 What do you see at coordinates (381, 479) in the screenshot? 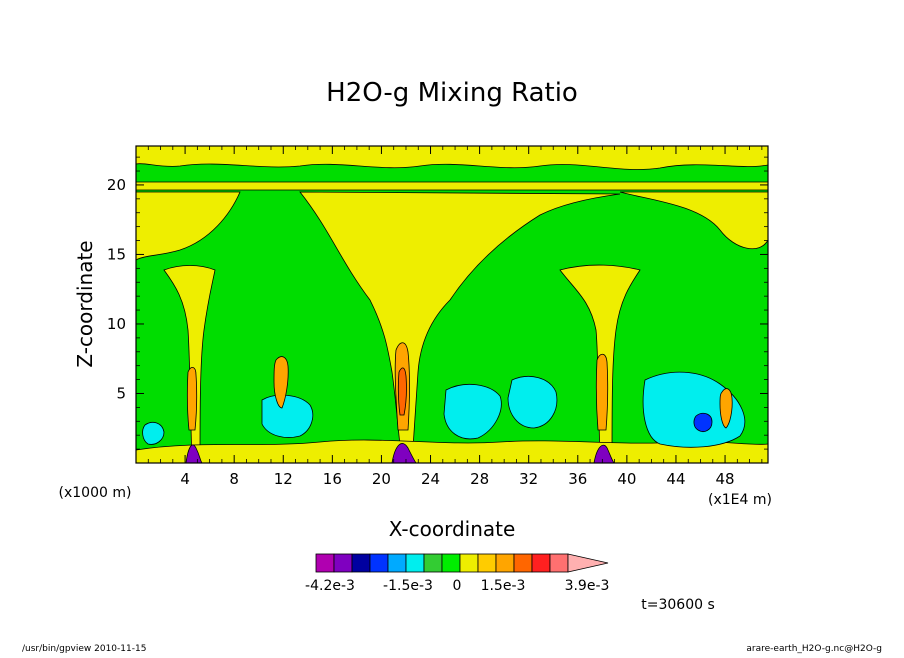
I see `x-tick-label: 20` at bounding box center [381, 479].